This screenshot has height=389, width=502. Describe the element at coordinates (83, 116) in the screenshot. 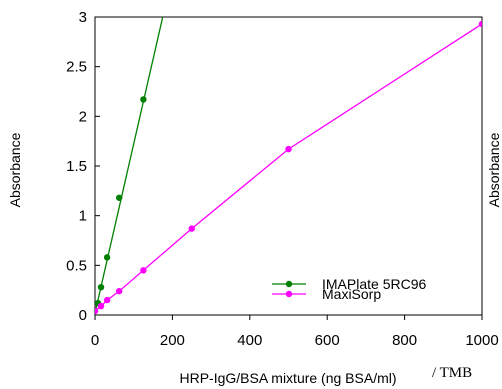

I see `y-tick-label: 2` at that location.